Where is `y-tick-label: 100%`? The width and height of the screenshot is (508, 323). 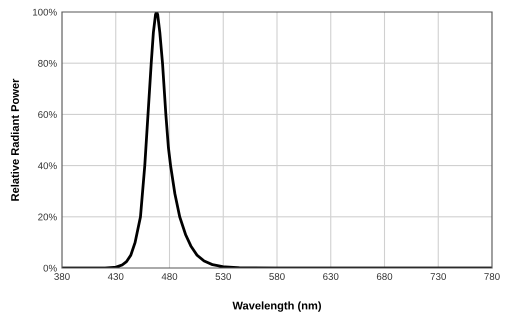 y-tick-label: 100% is located at coordinates (45, 12).